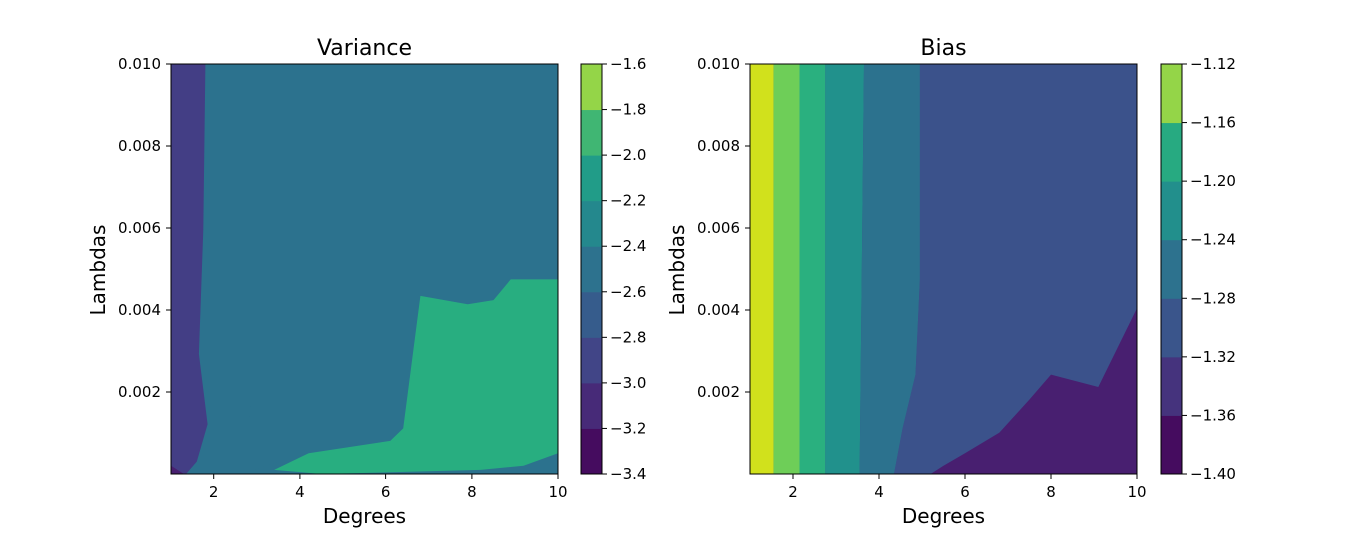 The height and width of the screenshot is (533, 1370). Describe the element at coordinates (718, 392) in the screenshot. I see `bias-ytick-label: 0.002` at that location.